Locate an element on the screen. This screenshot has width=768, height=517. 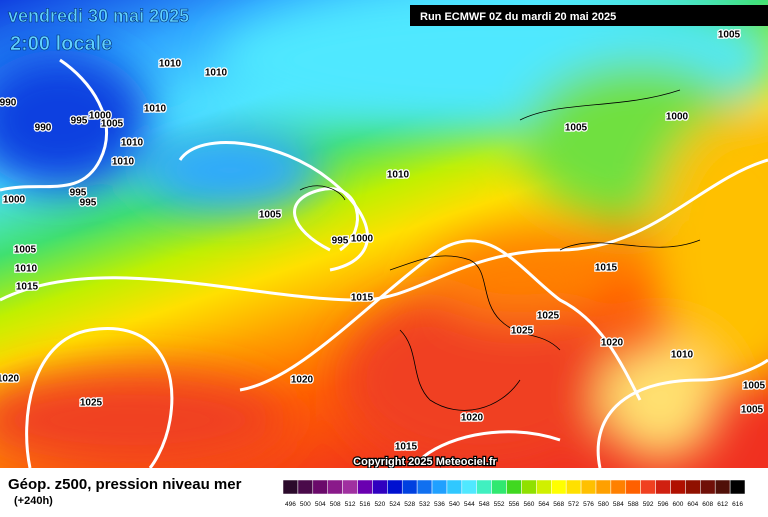
colorbar-label: 596 is located at coordinates (663, 504).